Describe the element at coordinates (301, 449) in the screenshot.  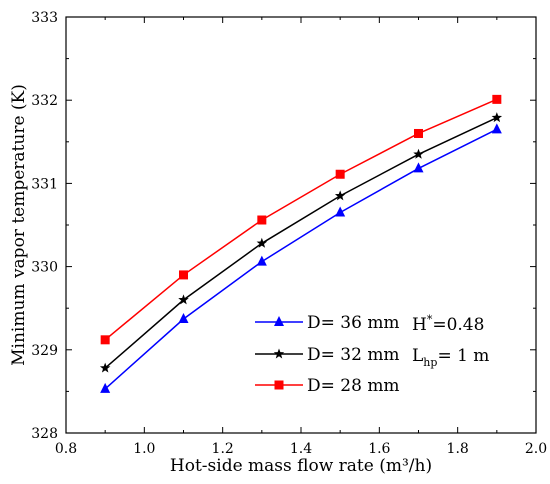
I see `x-tick-label: 1.4` at that location.